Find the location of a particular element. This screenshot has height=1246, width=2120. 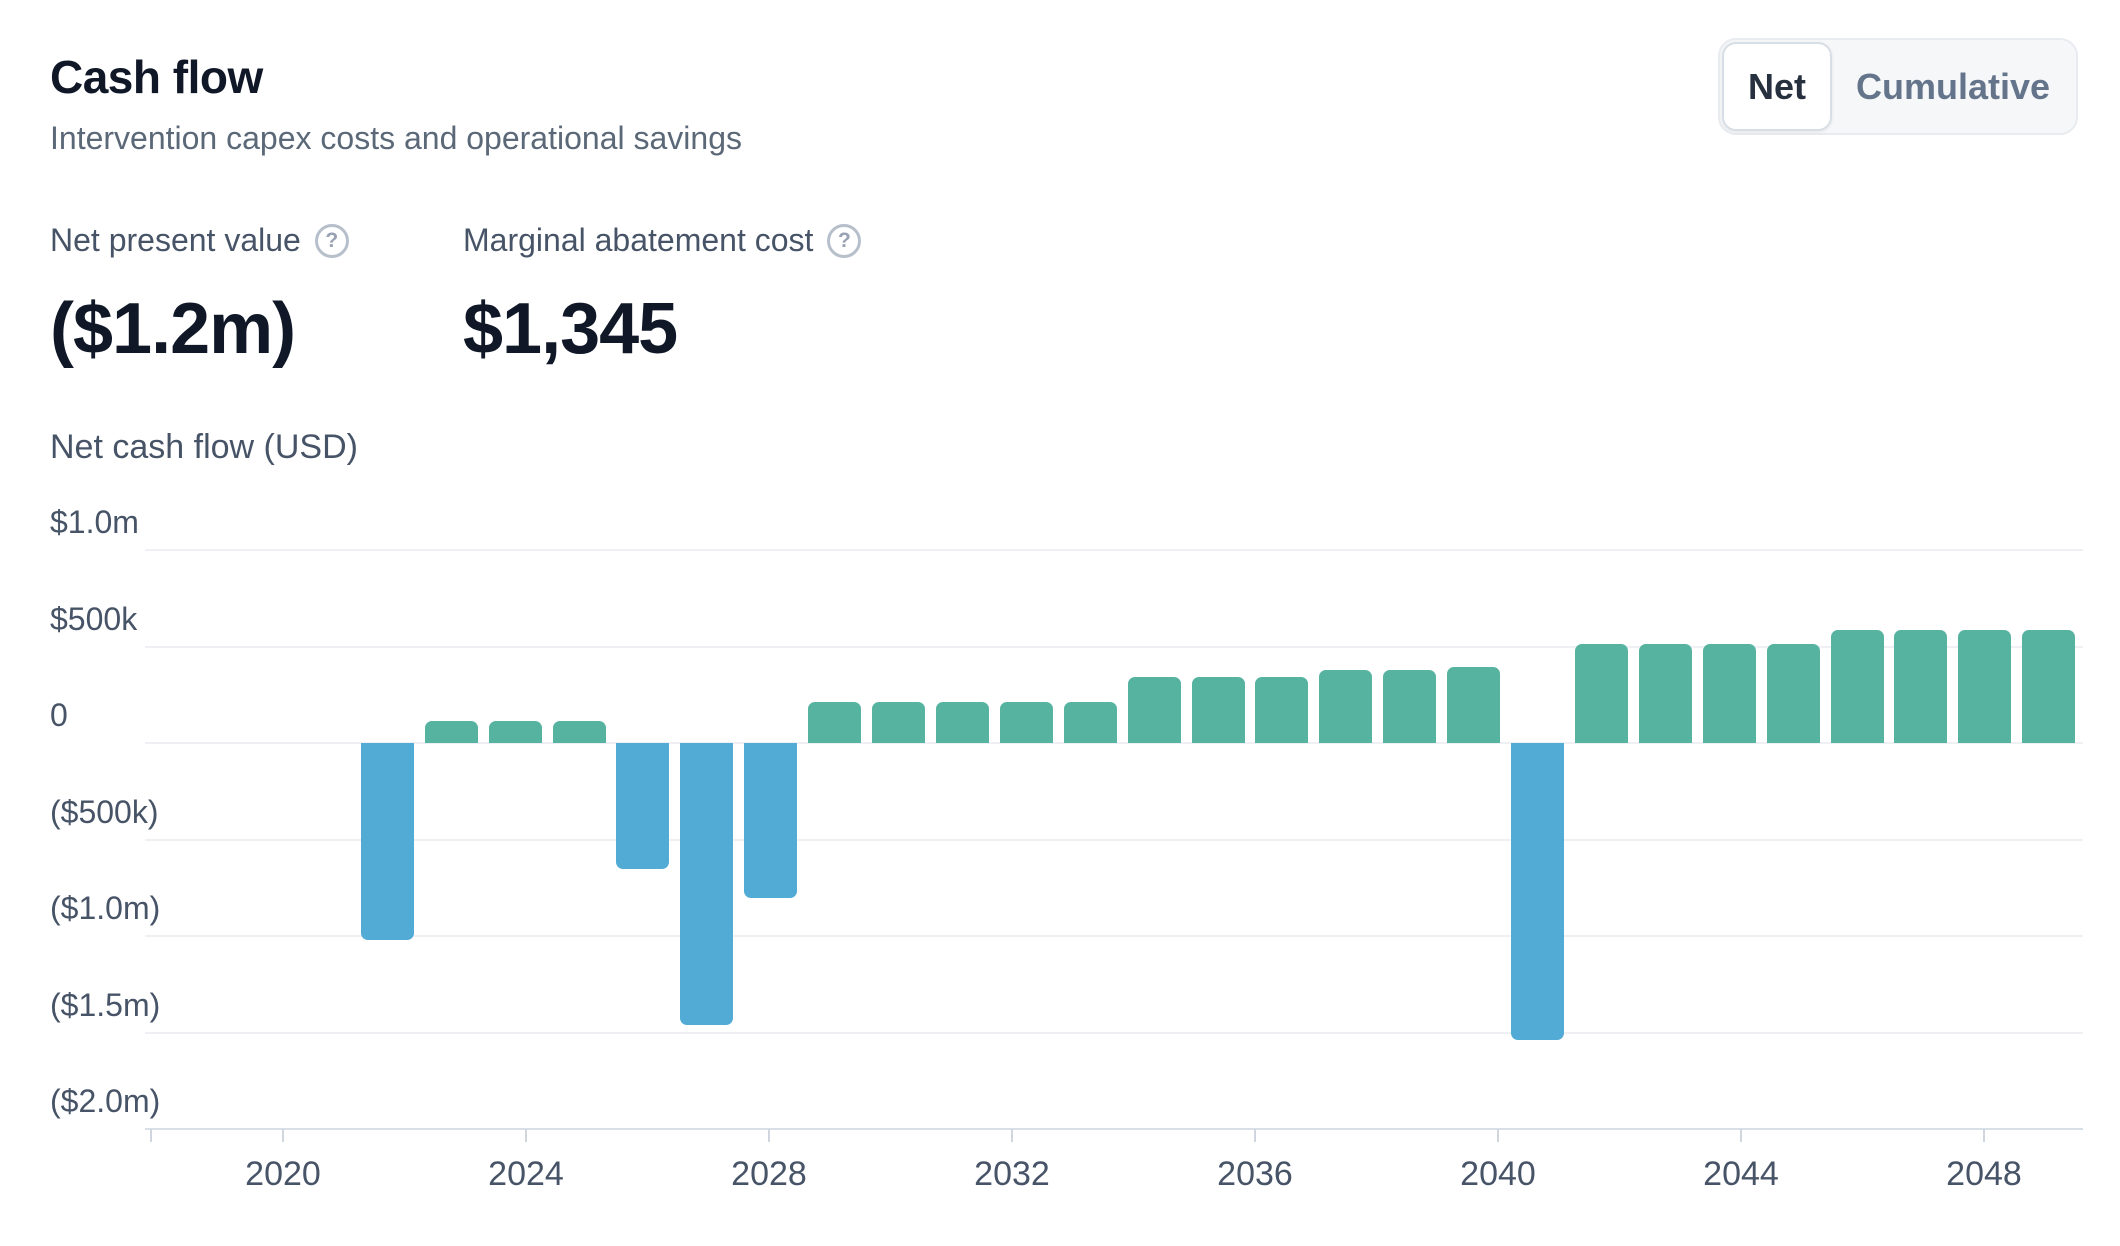

view-toggle: Net Cumulative is located at coordinates (1898, 86).